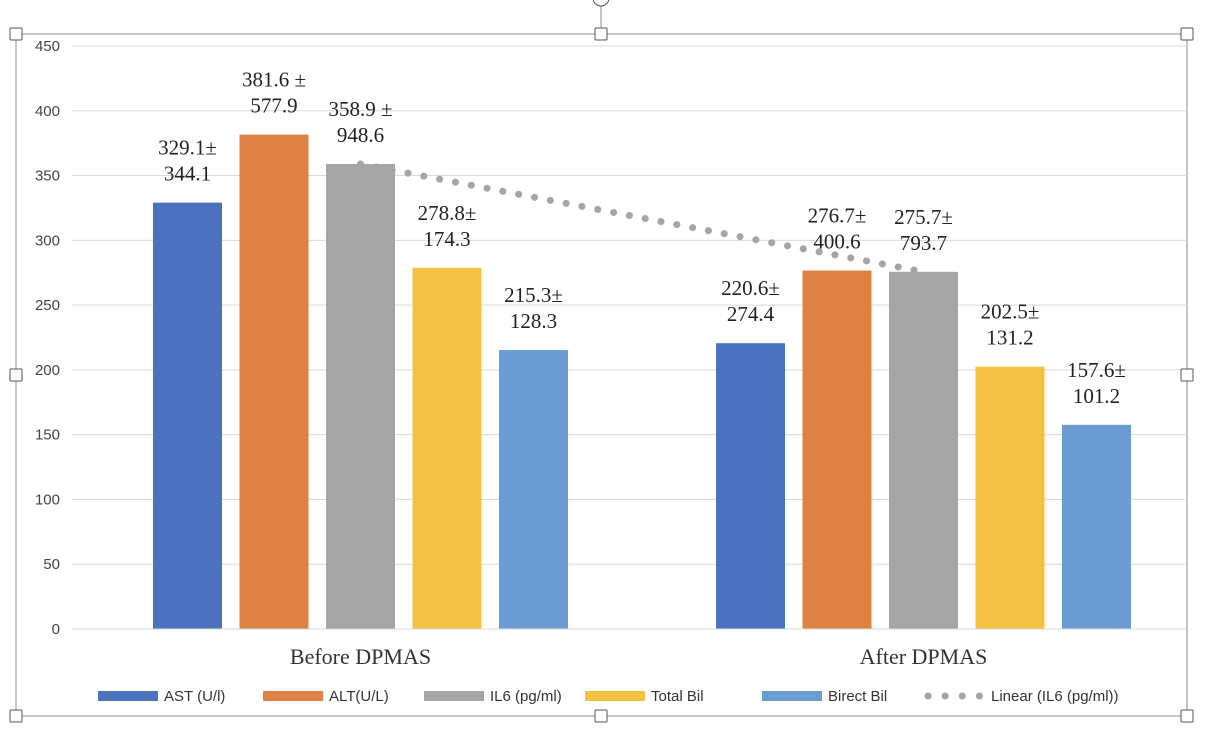 This screenshot has width=1226, height=738. I want to click on data-label: 131.2, so click(1009, 338).